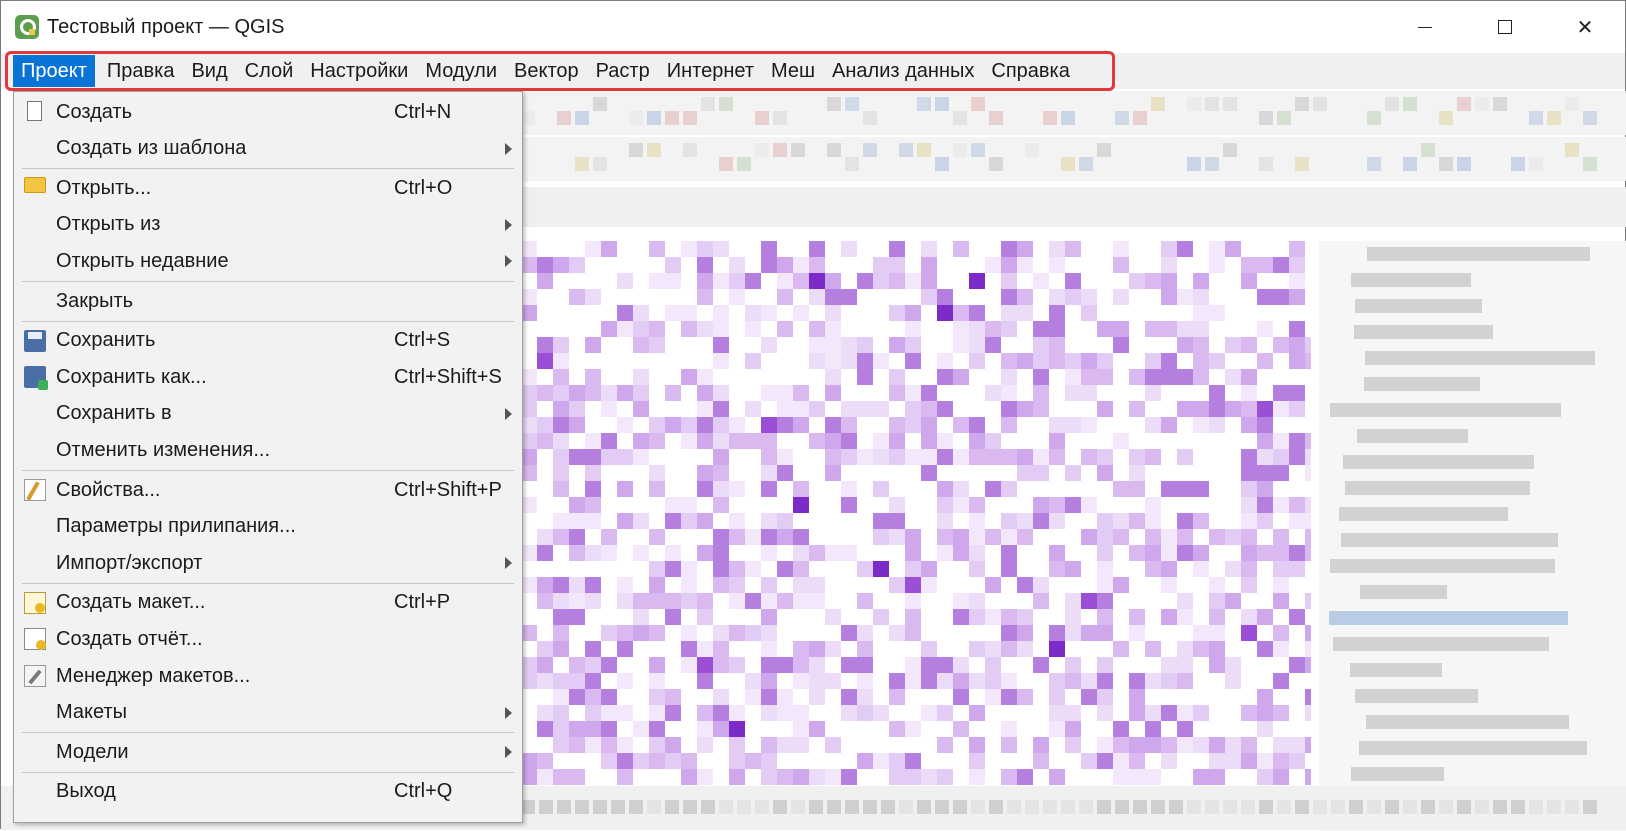 This screenshot has width=1626, height=831. I want to click on menu-edit: Правка, so click(140, 71).